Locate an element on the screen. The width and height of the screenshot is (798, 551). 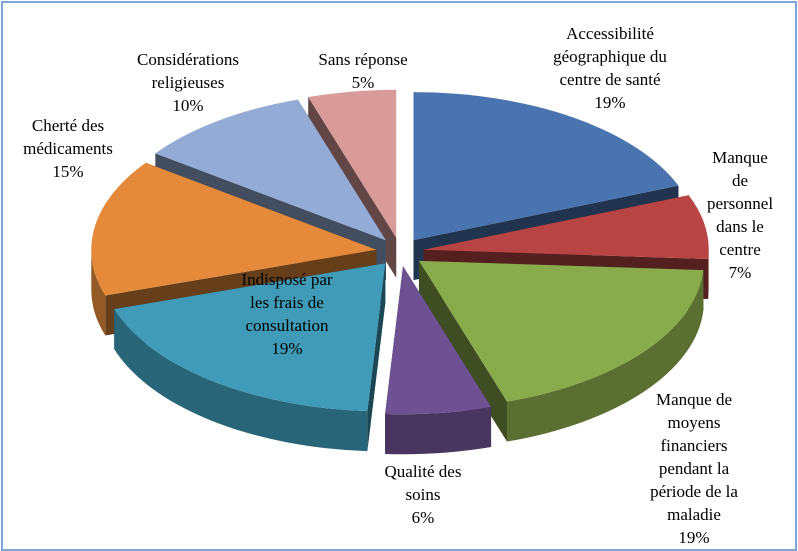
category-label: Cherté des médicaments is located at coordinates (68, 137).